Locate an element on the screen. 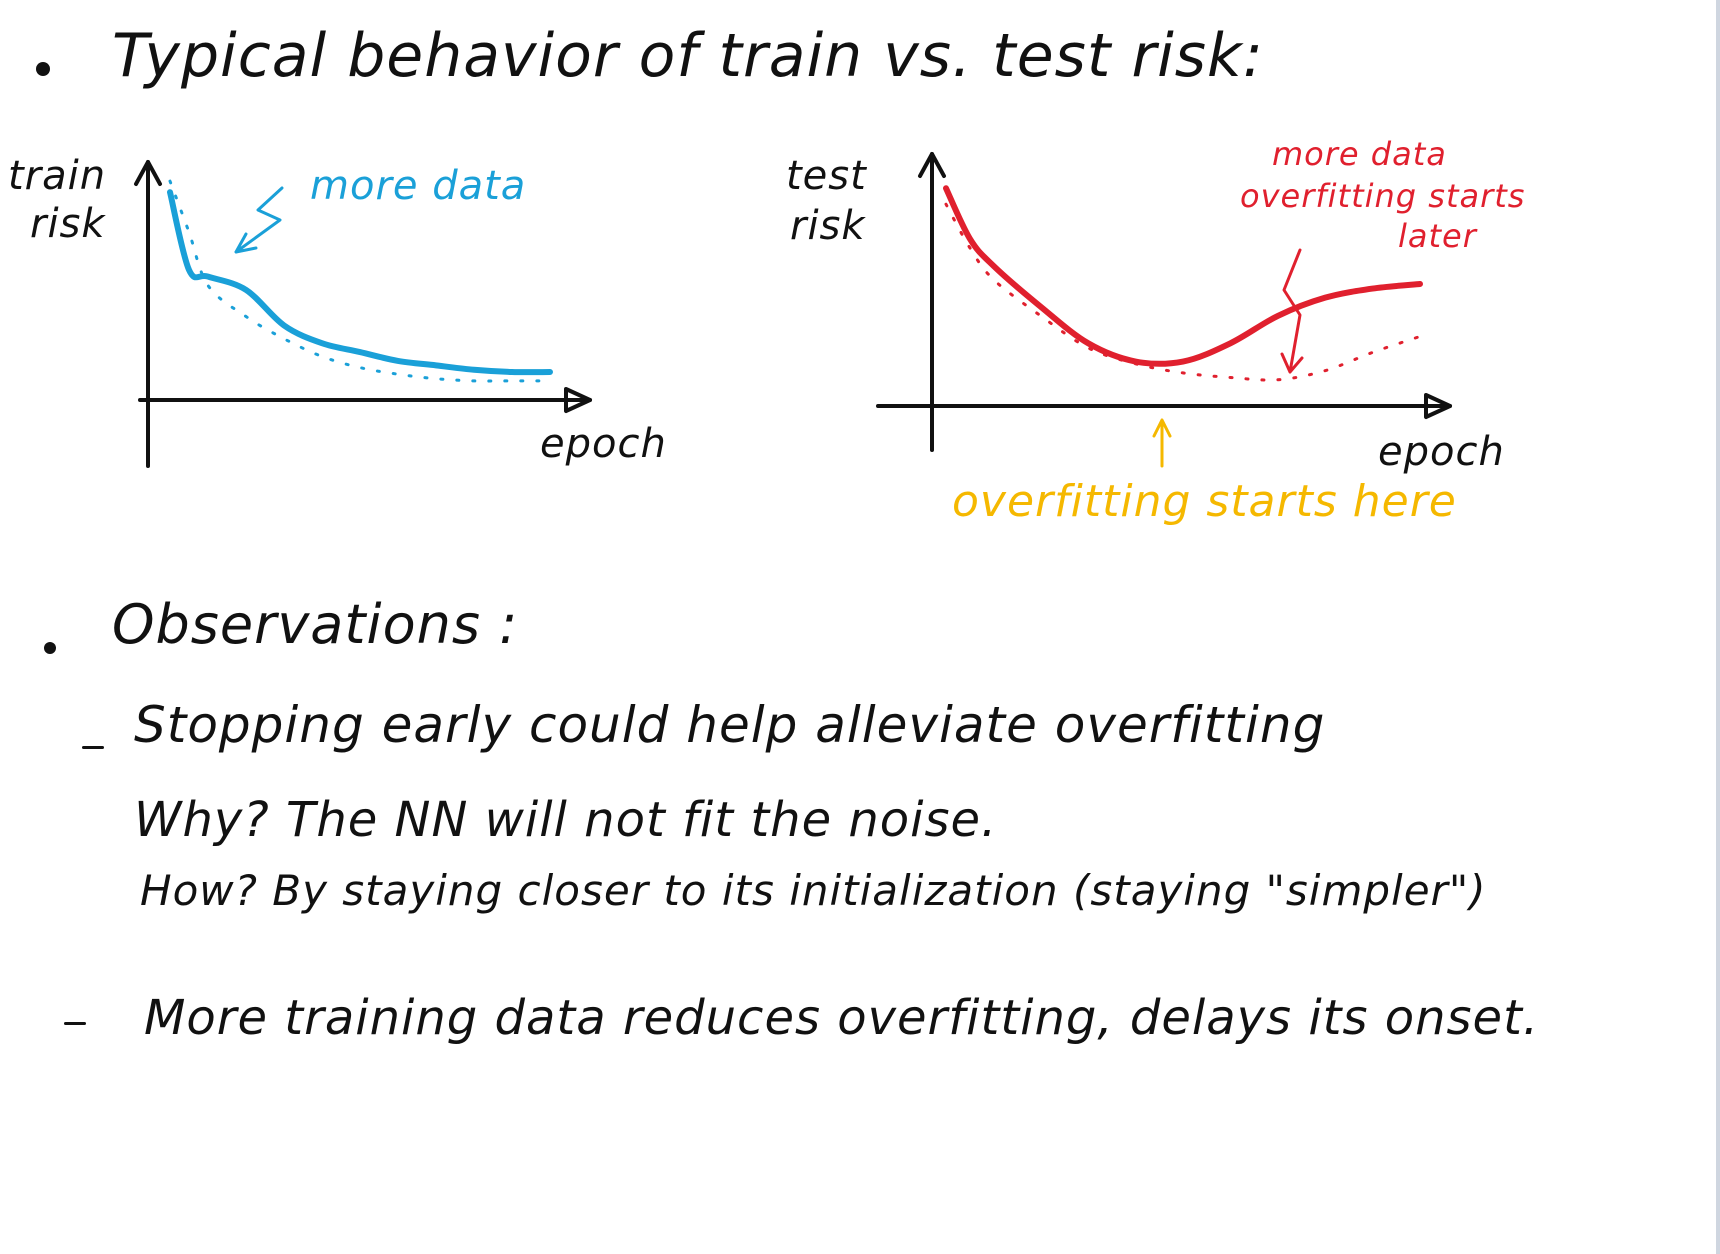 This screenshot has height=1254, width=1720. heading-bullet is located at coordinates (43, 69).